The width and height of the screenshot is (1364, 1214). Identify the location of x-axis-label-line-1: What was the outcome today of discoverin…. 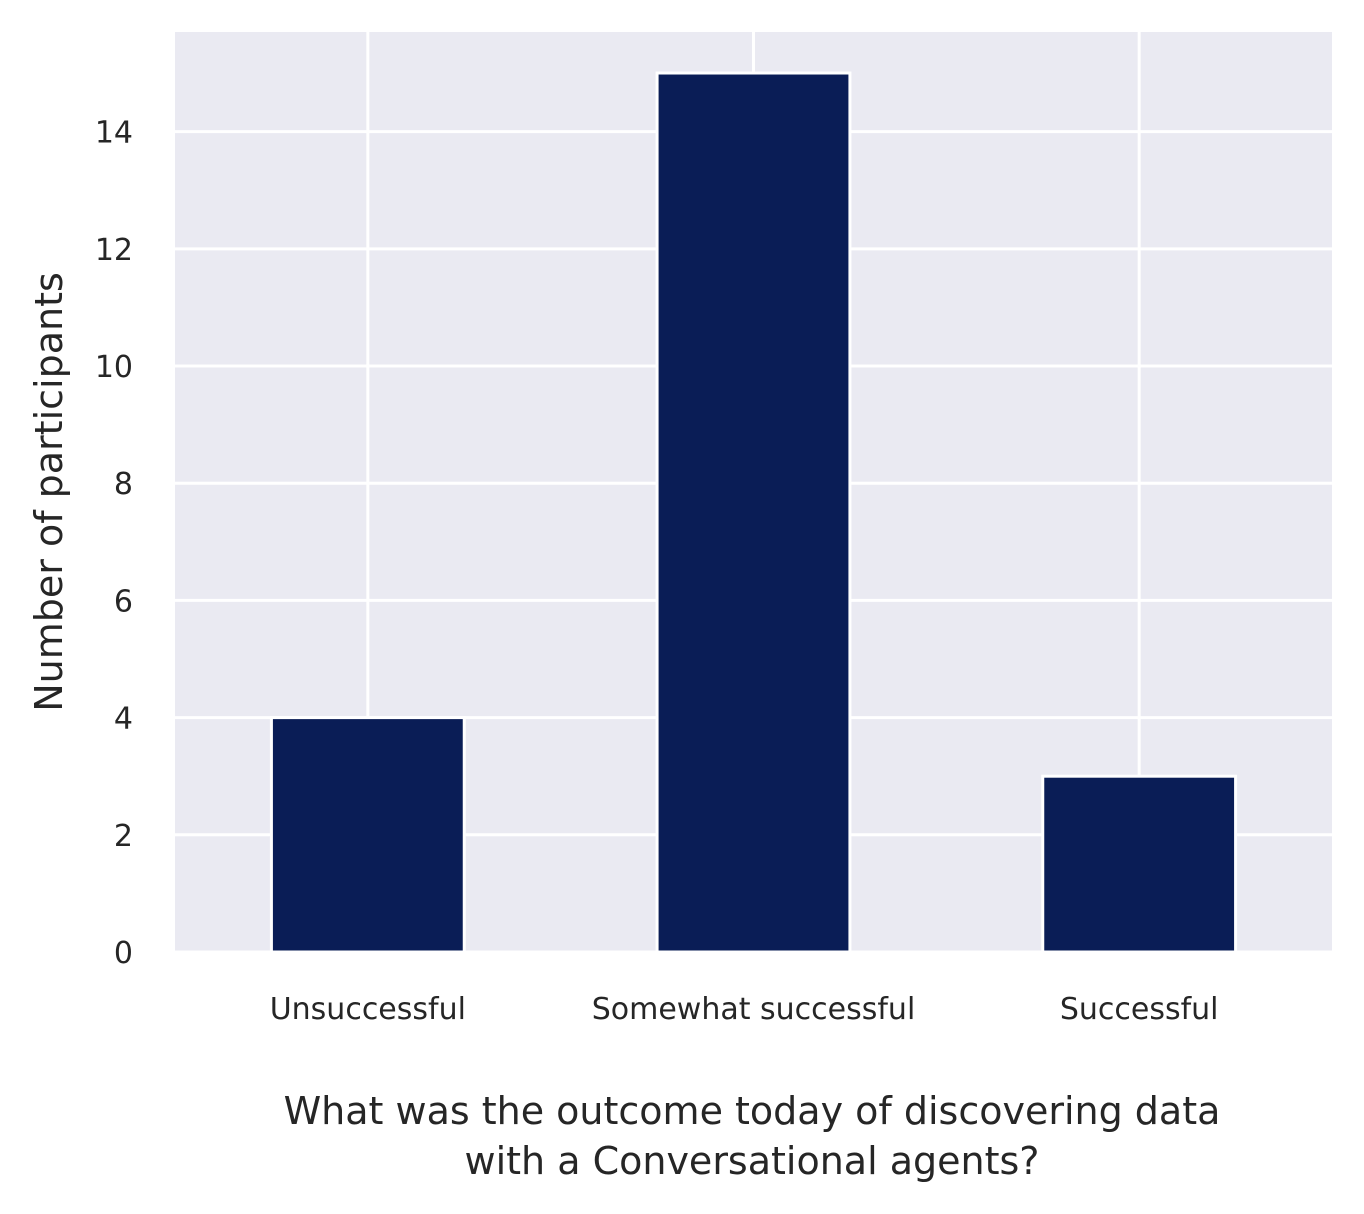
(752, 1111).